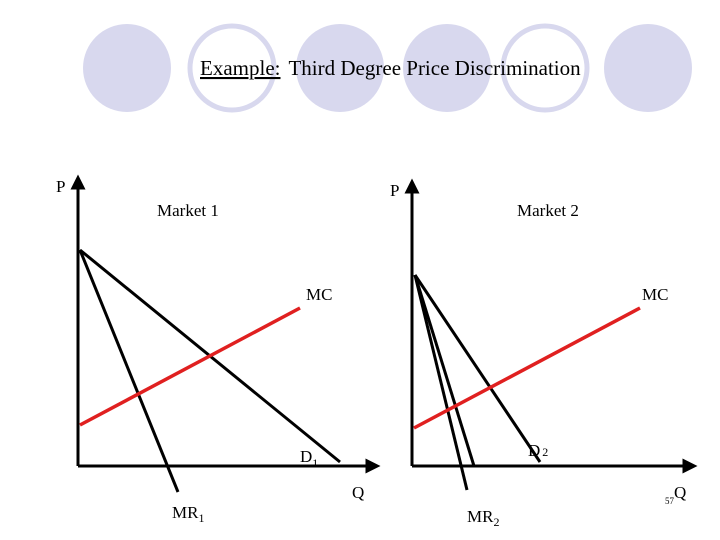  What do you see at coordinates (477, 368) in the screenshot?
I see `demand-line` at bounding box center [477, 368].